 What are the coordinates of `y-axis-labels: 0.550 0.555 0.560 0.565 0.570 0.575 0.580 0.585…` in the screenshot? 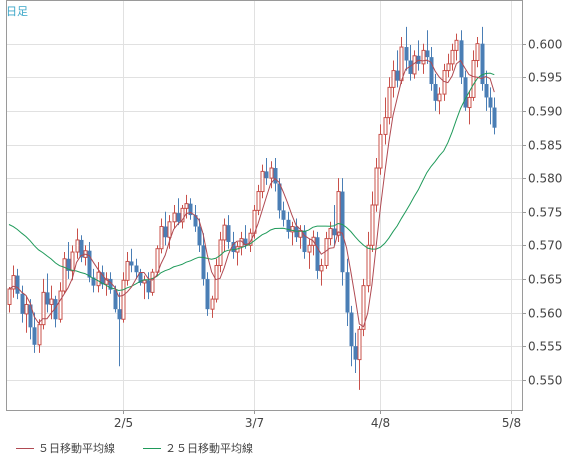 It's located at (545, 213).